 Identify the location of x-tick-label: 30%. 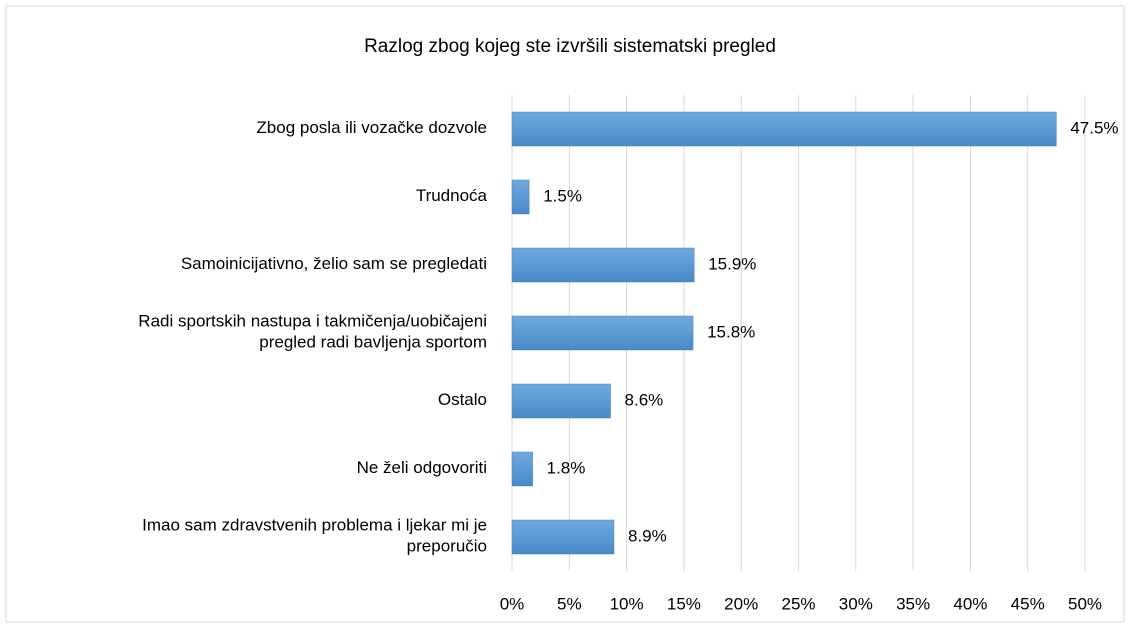
(856, 603).